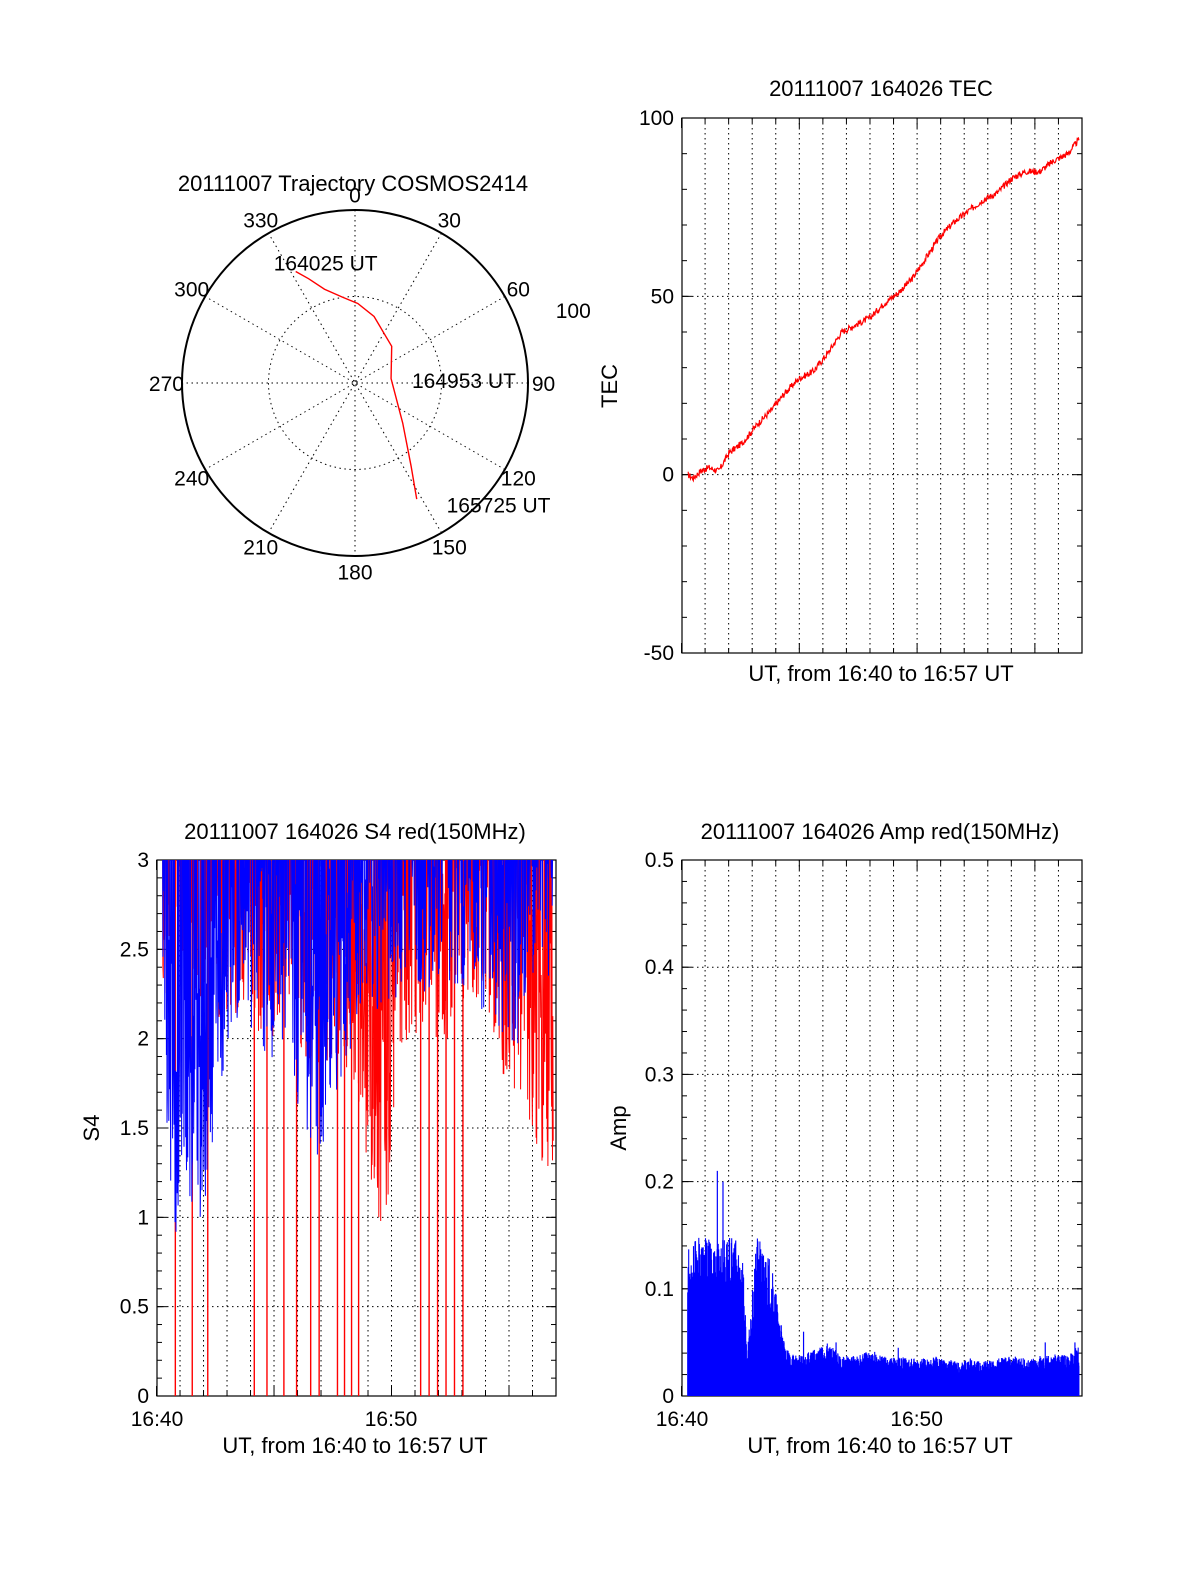 This screenshot has height=1575, width=1200. Describe the element at coordinates (618, 1127) in the screenshot. I see `amp-y-axis-label: Amp` at that location.